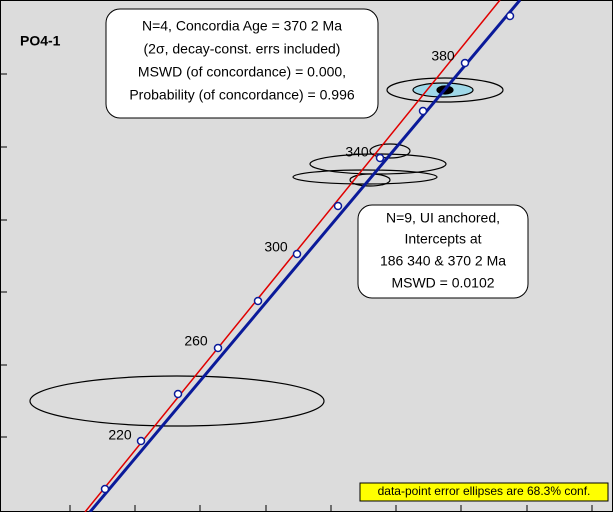 Image resolution: width=613 pixels, height=517 pixels. Describe the element at coordinates (242, 26) in the screenshot. I see `box-line: N=4, Concordia Age = 370 2 Ma` at that location.